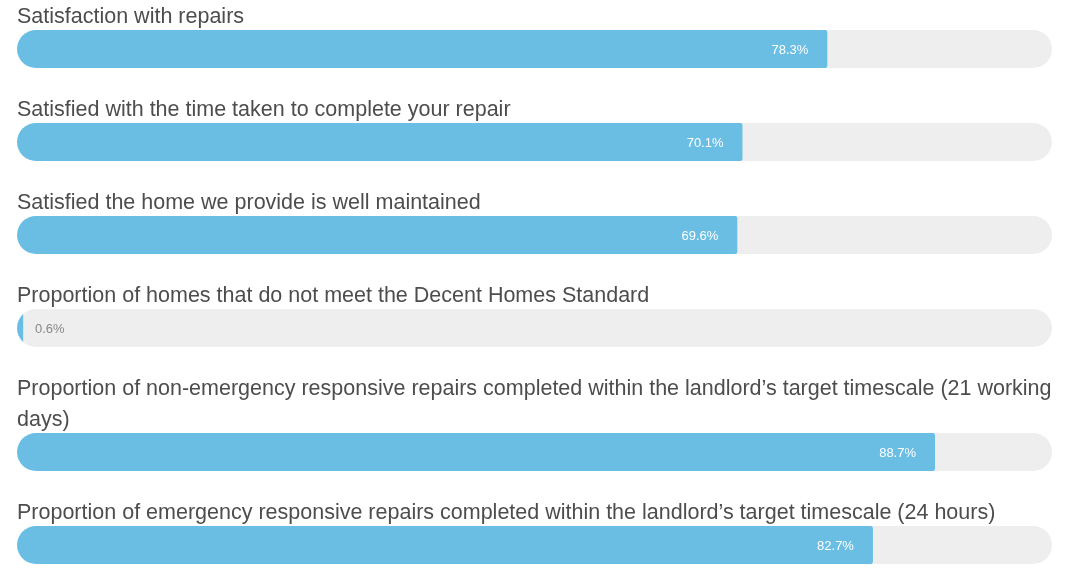 The width and height of the screenshot is (1072, 588). Describe the element at coordinates (898, 452) in the screenshot. I see `data-label: 88.7%` at that location.